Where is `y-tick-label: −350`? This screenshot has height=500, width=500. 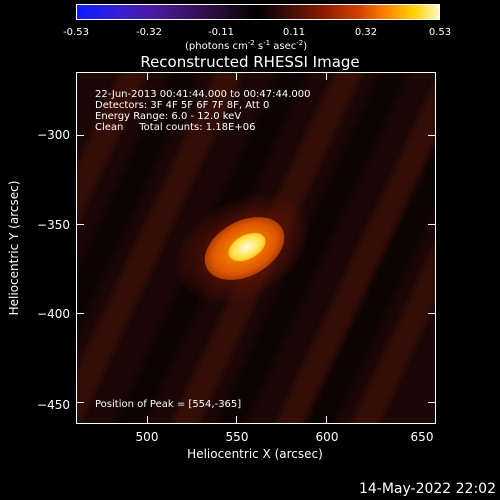 y-tick-label: −350 is located at coordinates (53, 225).